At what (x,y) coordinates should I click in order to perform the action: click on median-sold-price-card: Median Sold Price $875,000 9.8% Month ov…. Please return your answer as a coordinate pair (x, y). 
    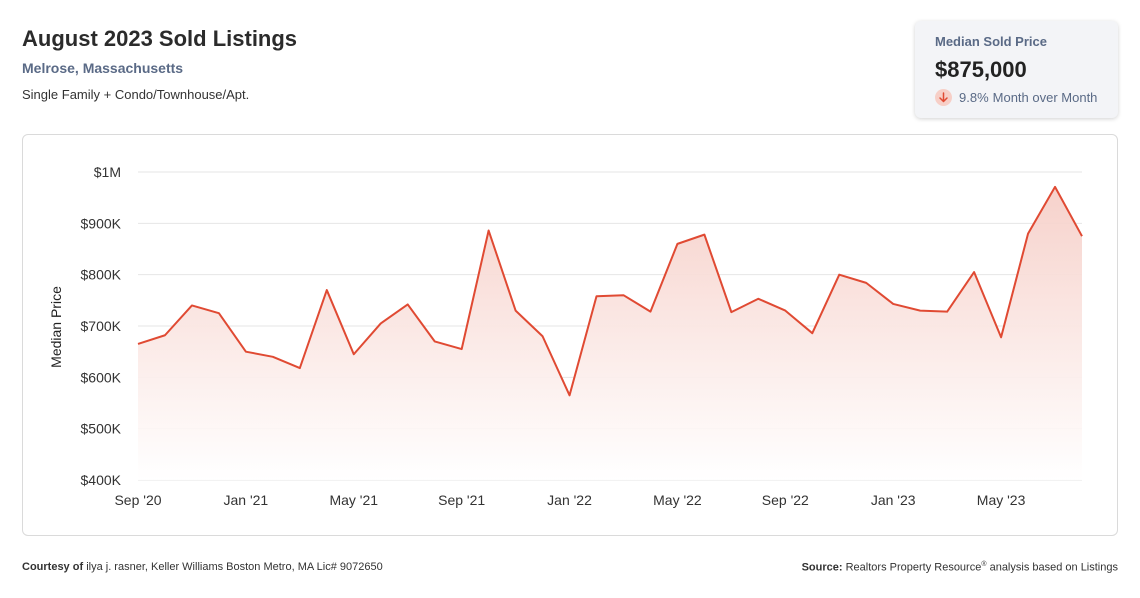
    Looking at the image, I should click on (1016, 69).